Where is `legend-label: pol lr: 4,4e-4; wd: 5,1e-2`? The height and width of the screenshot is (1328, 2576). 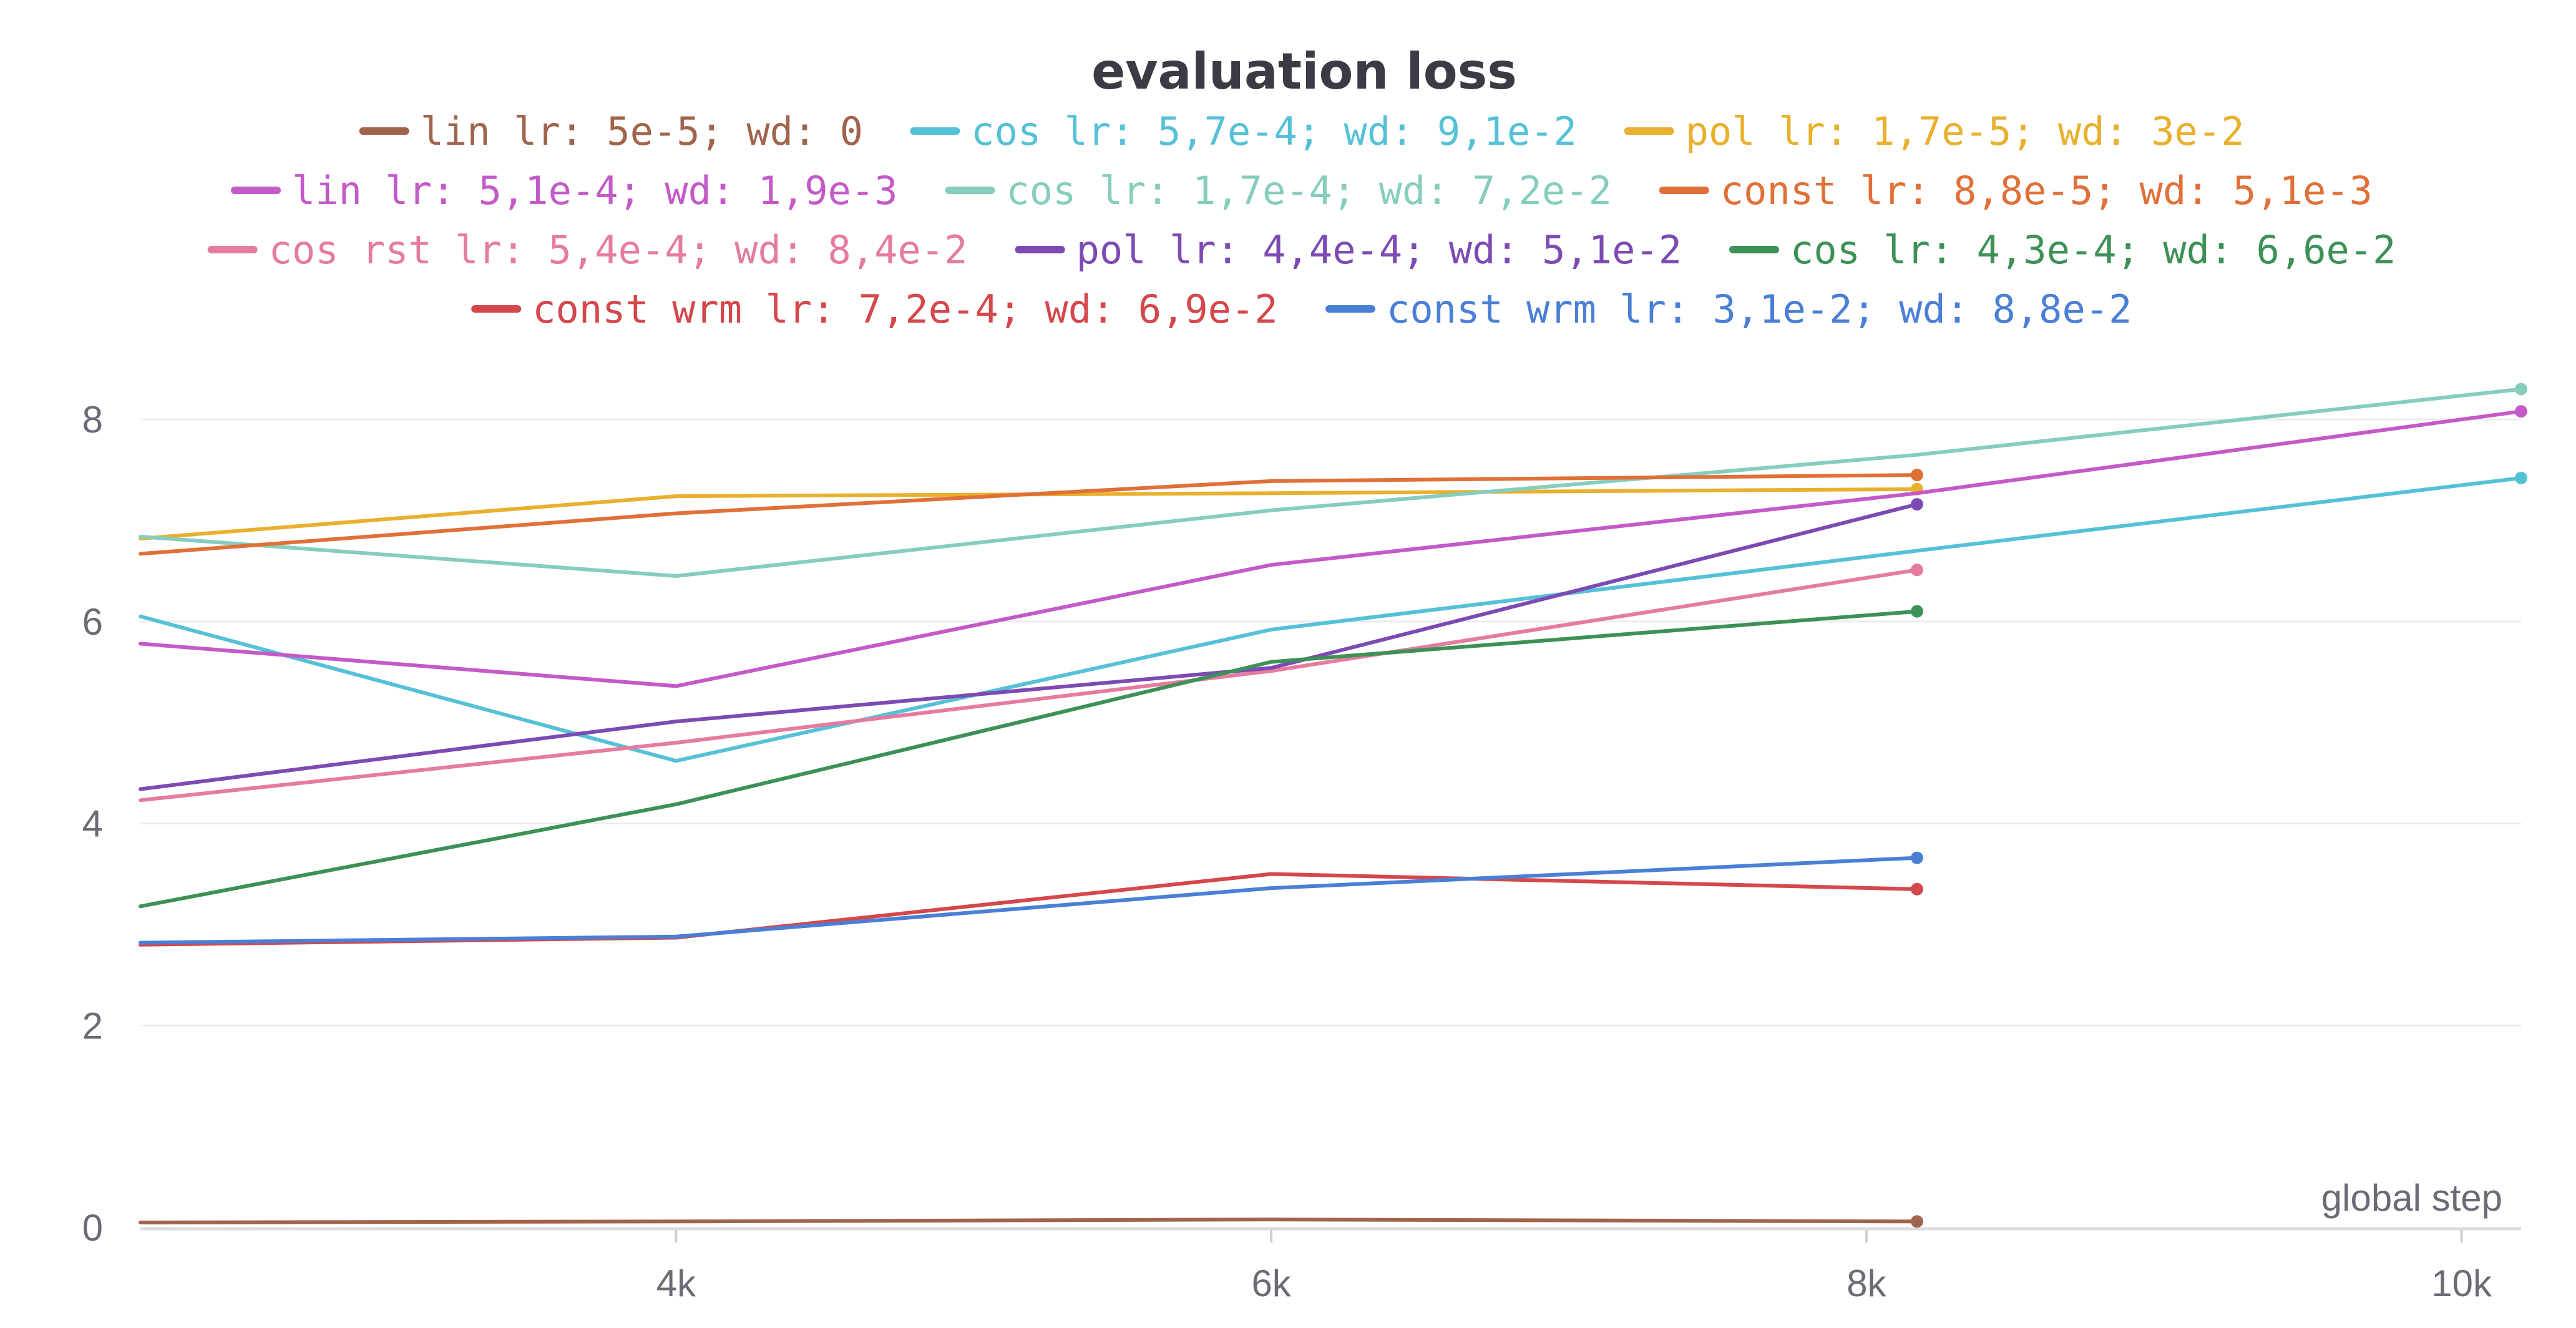
legend-label: pol lr: 4,4e-4; wd: 5,1e-2 is located at coordinates (1379, 250).